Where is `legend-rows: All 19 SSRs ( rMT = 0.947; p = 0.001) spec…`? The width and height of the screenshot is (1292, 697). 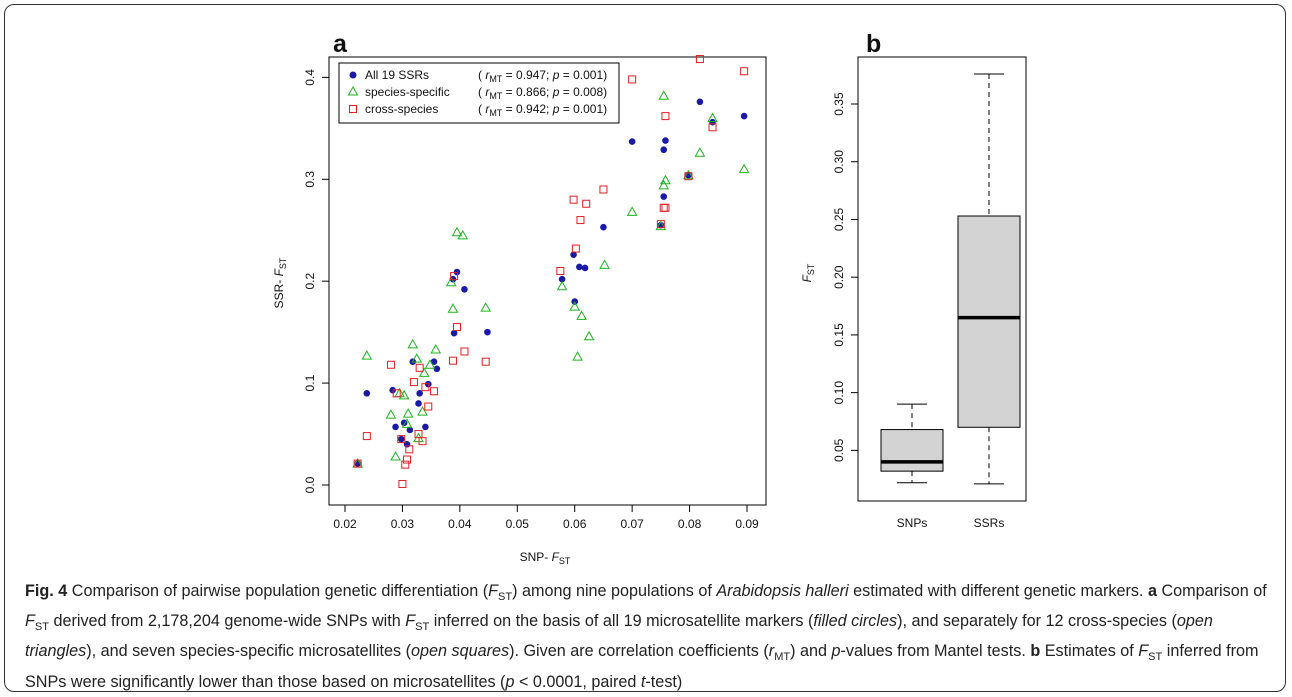
legend-rows: All 19 SSRs ( rMT = 0.947; p = 0.001) spec… is located at coordinates (486, 93).